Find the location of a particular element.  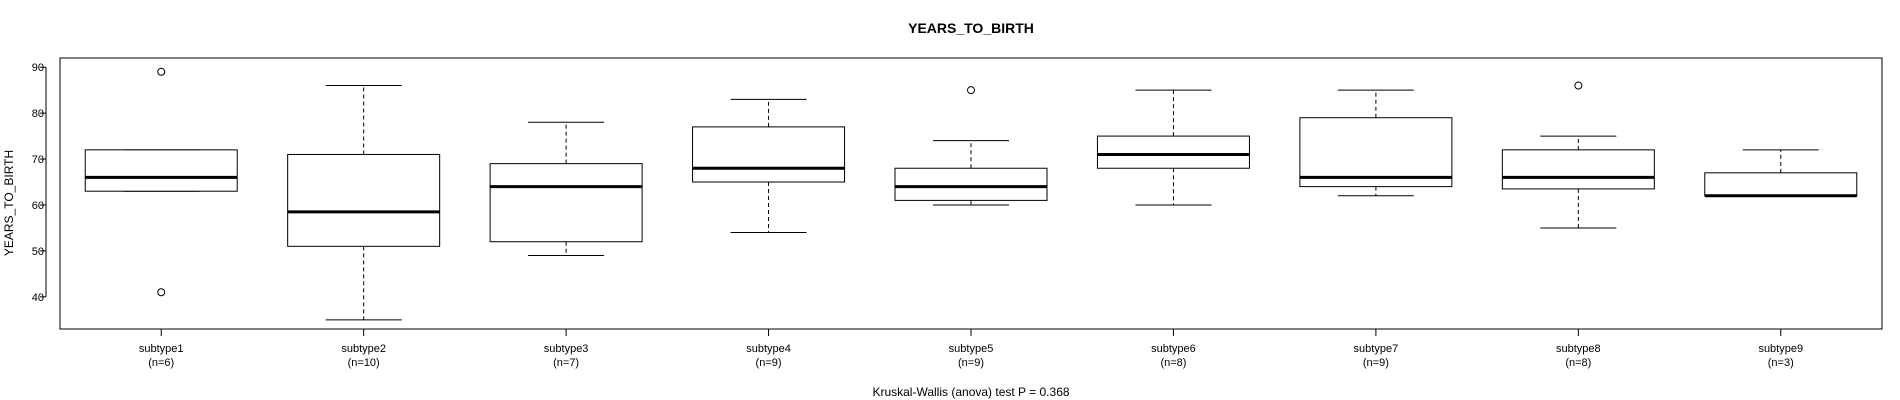

box-subtype2 is located at coordinates (364, 203).